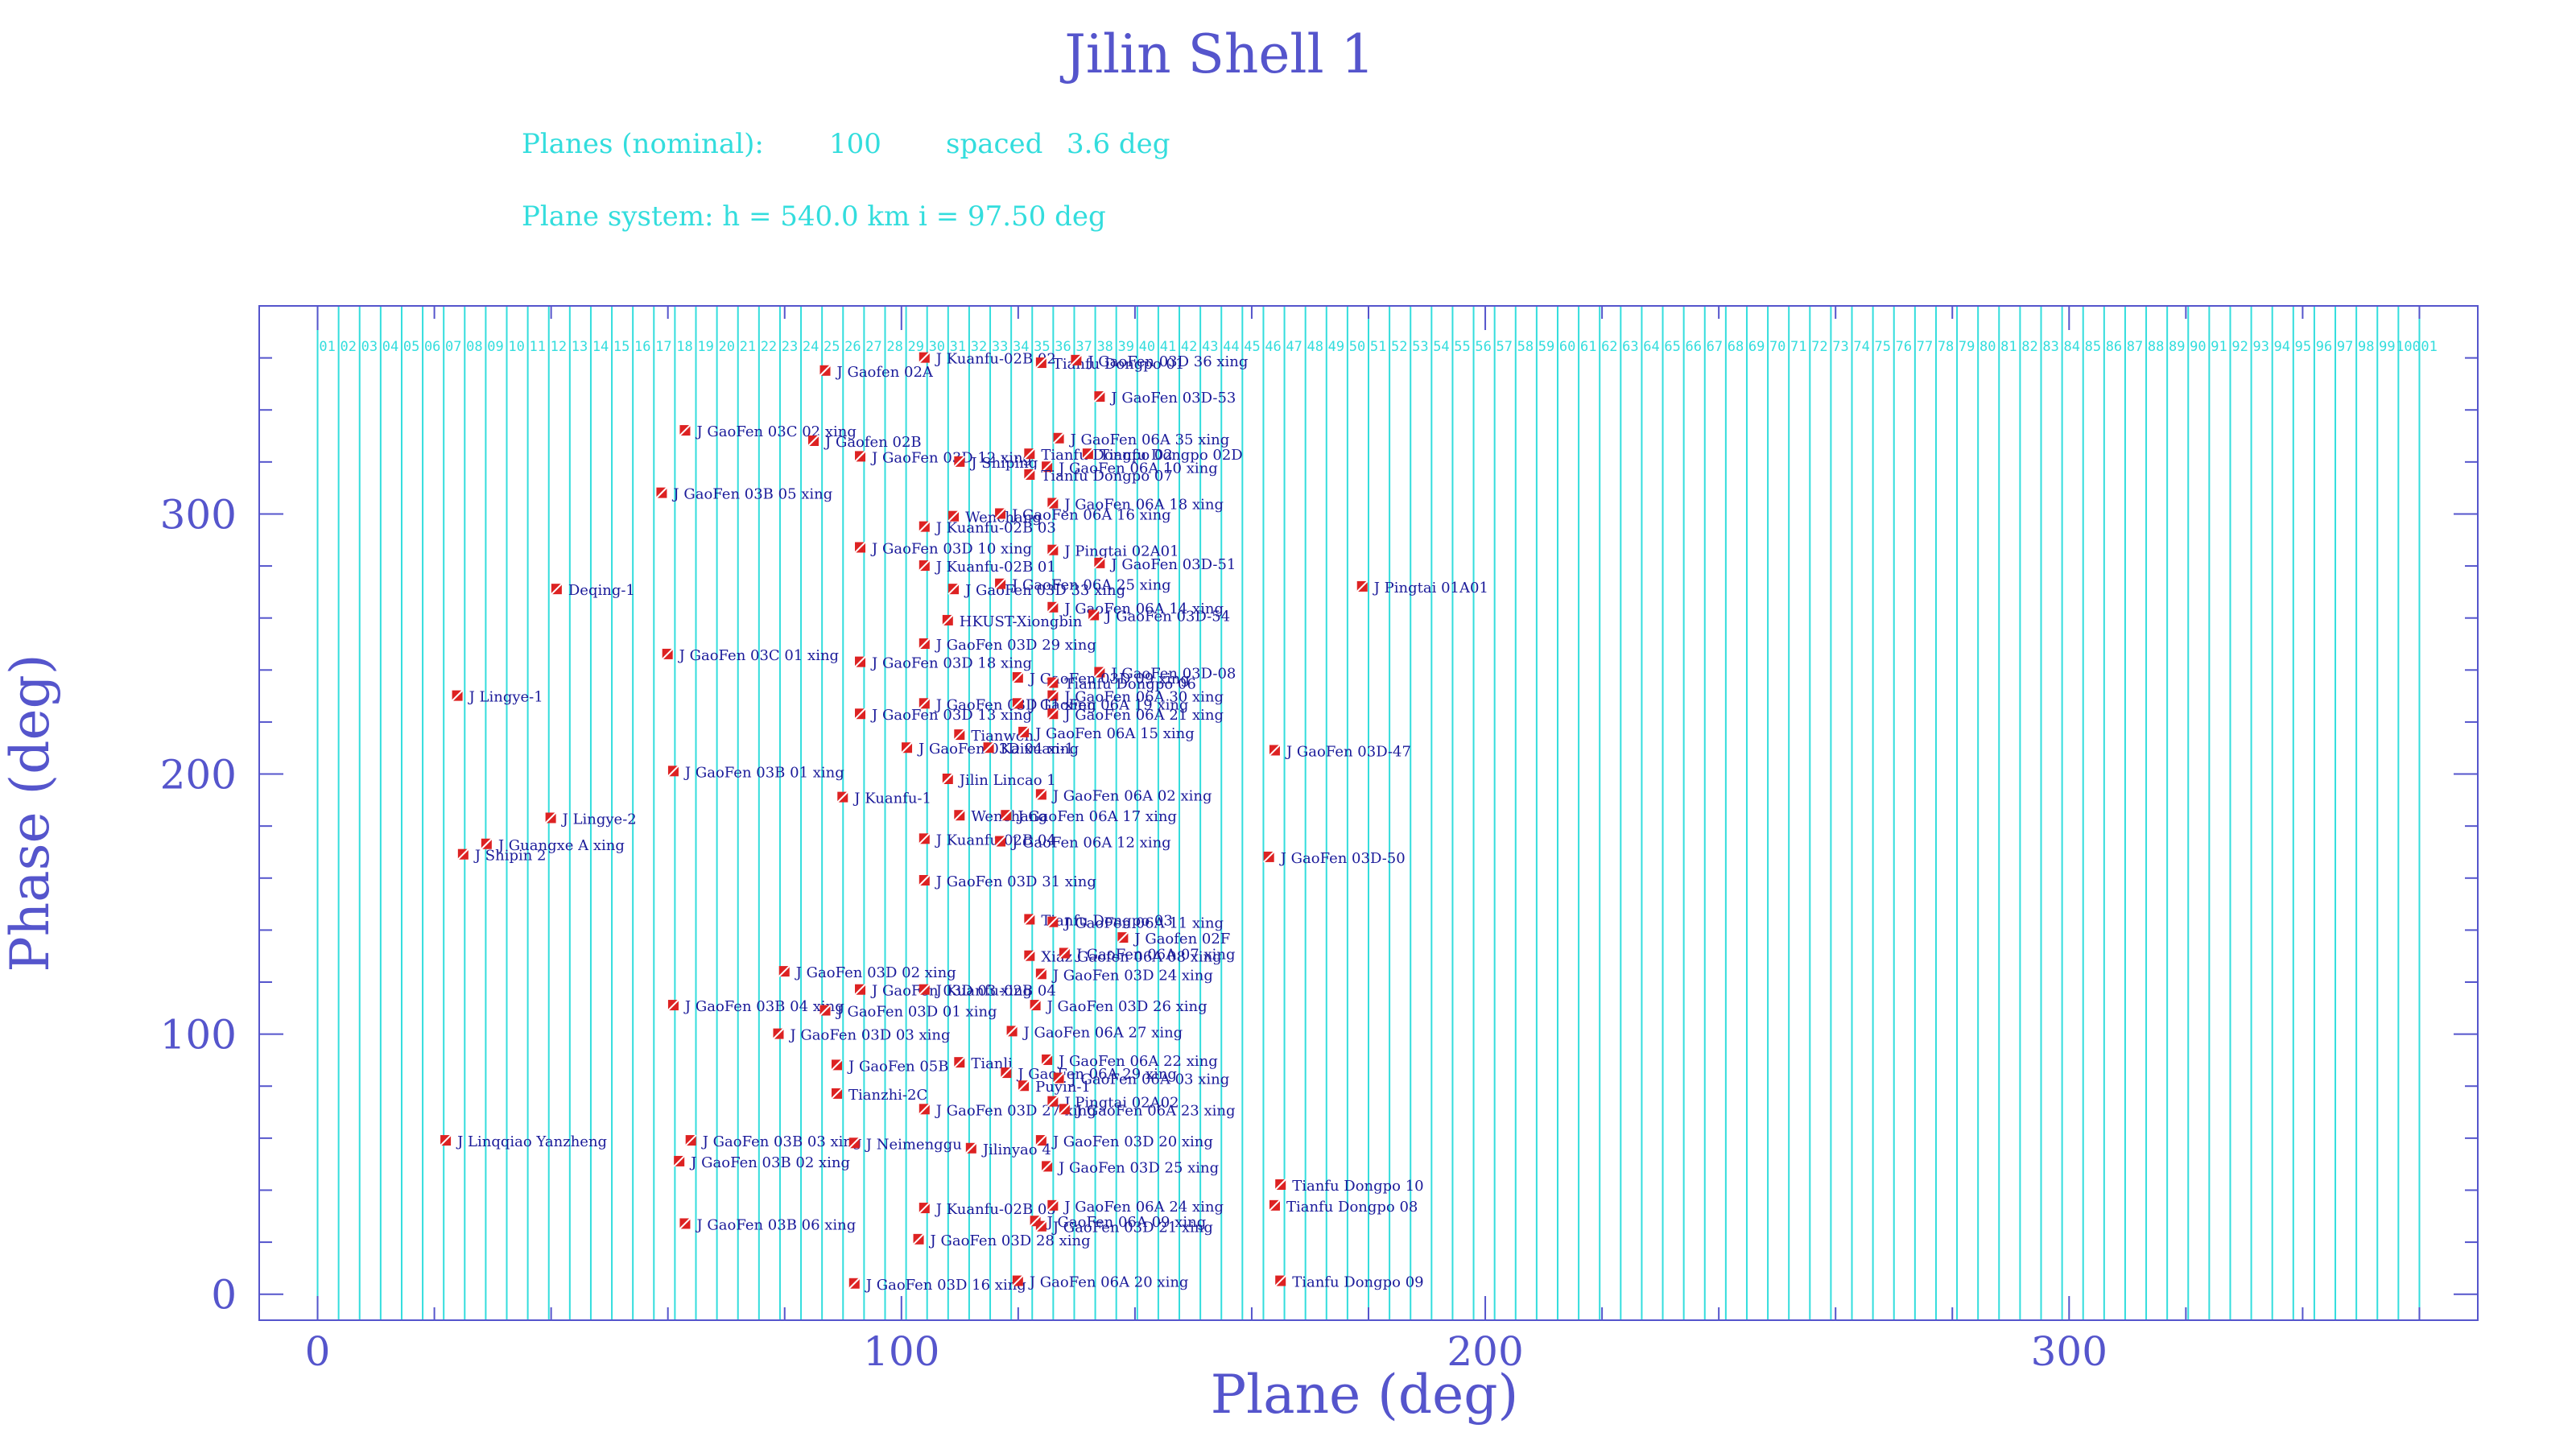  Describe the element at coordinates (1090, 844) in the screenshot. I see `point-label: J GaoFen 06A 12 xing` at that location.